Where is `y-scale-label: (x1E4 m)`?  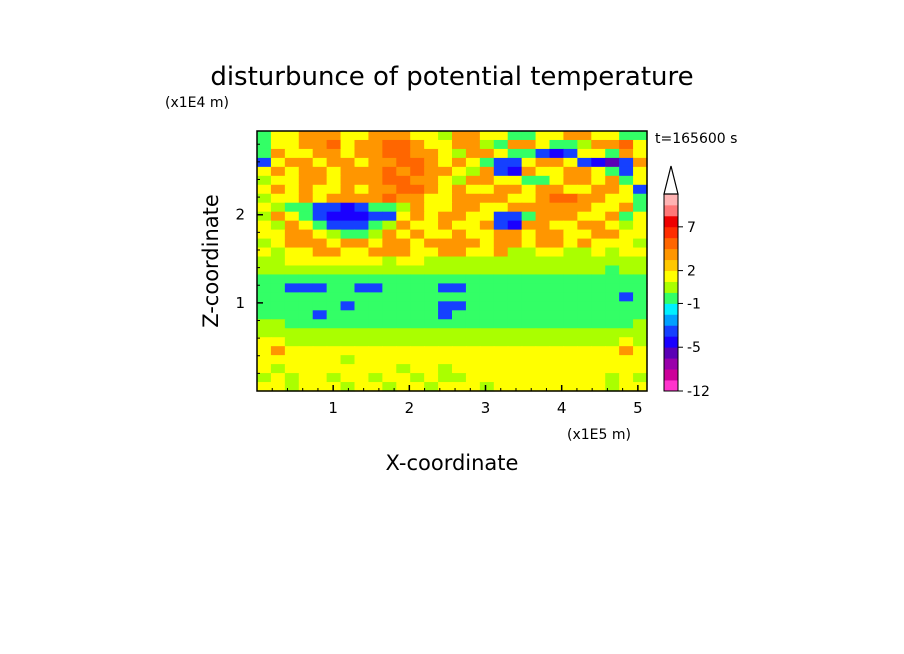
y-scale-label: (x1E4 m) is located at coordinates (197, 103).